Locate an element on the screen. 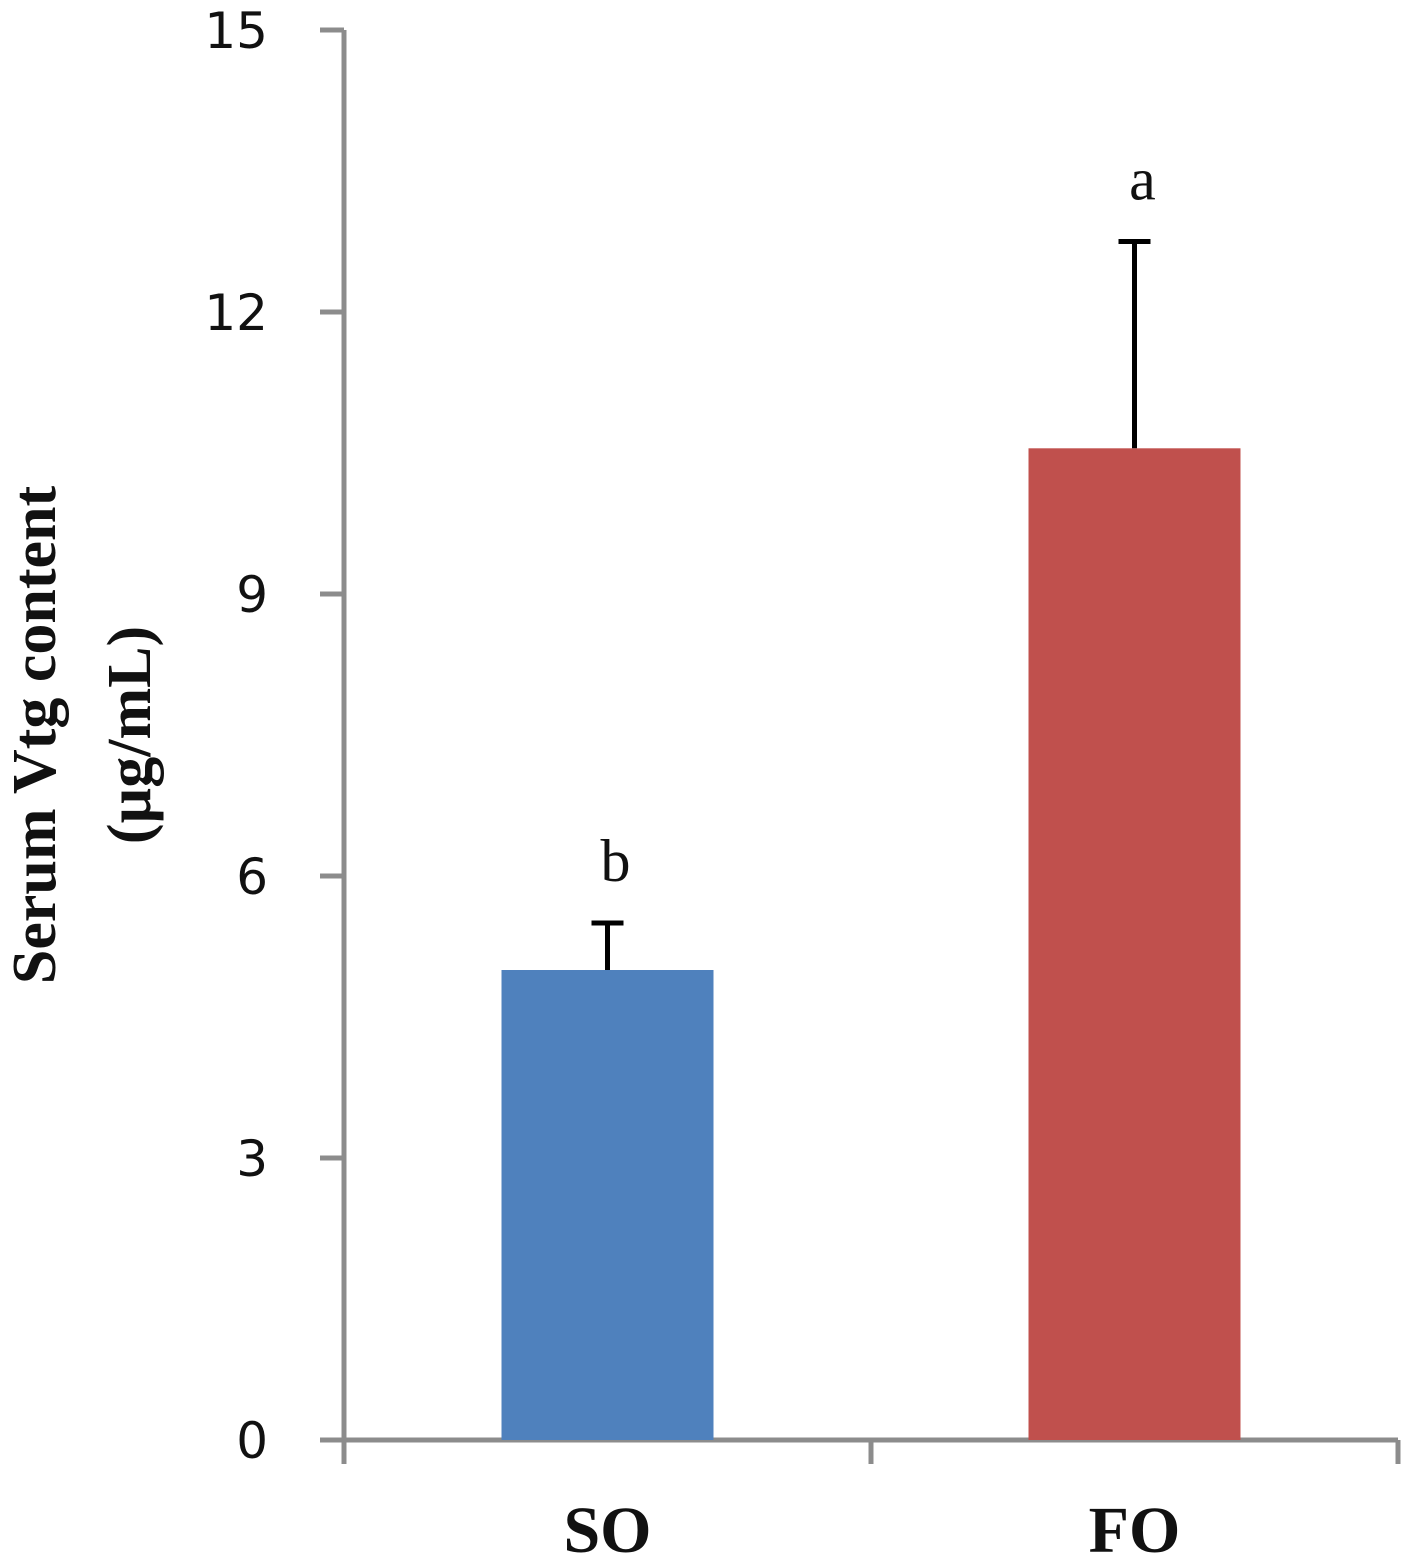 Image resolution: width=1411 pixels, height=1560 pixels. y-tick-label: 6 is located at coordinates (252, 877).